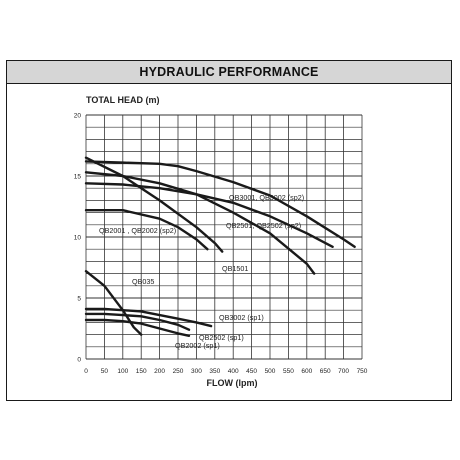 The height and width of the screenshot is (460, 460). Describe the element at coordinates (235, 268) in the screenshot. I see `curve-label: QB1501` at that location.